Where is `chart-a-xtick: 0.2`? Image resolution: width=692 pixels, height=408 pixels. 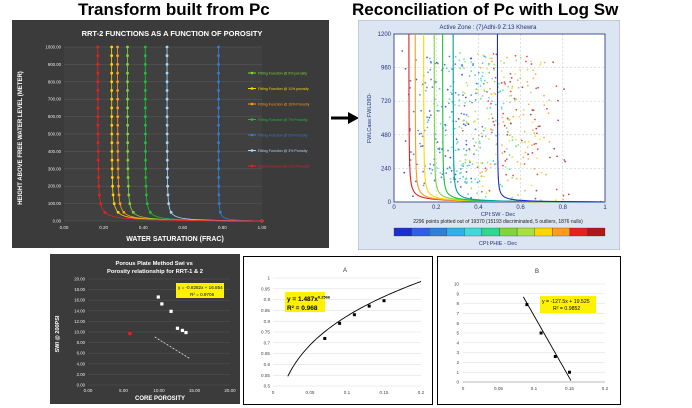
chart-a-xtick: 0.2 is located at coordinates (421, 392).